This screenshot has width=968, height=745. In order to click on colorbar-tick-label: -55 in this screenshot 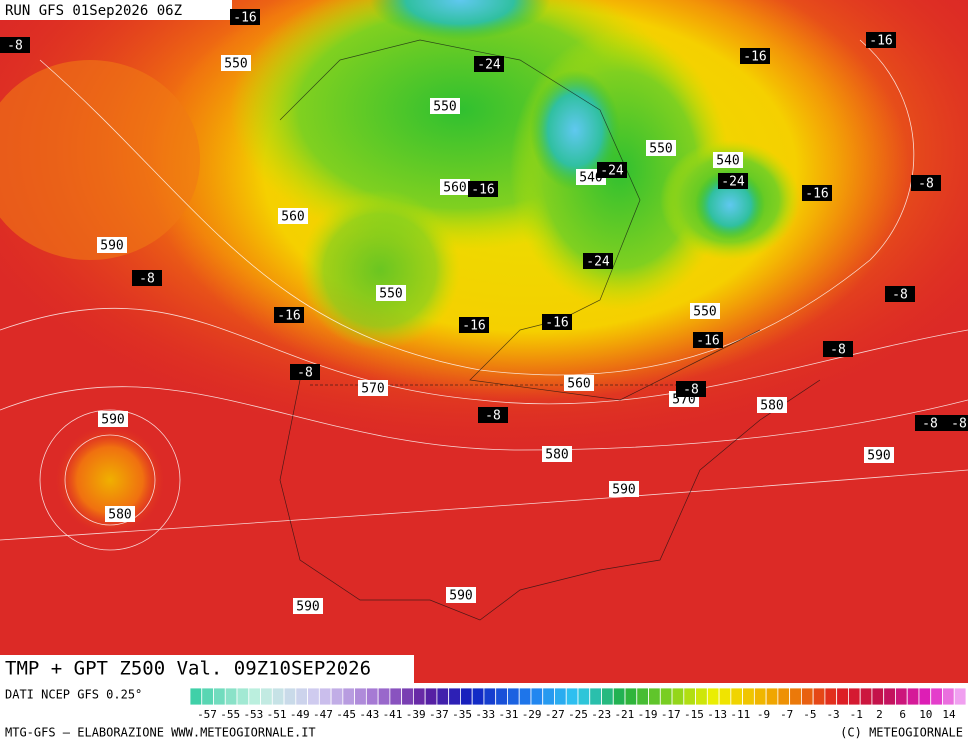, I will do `click(230, 714)`.